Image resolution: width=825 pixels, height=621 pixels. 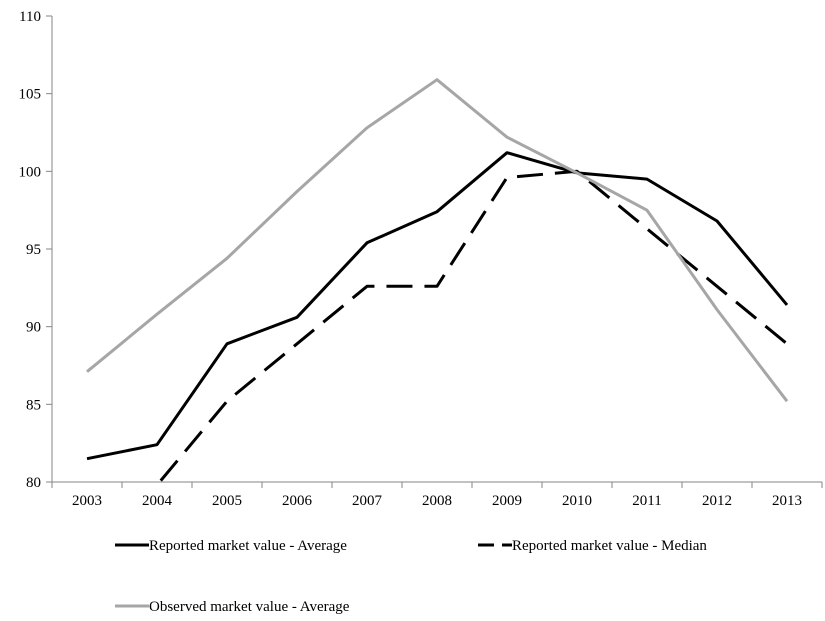 I want to click on legend-item: Reported market value - Median, so click(x=592, y=546).